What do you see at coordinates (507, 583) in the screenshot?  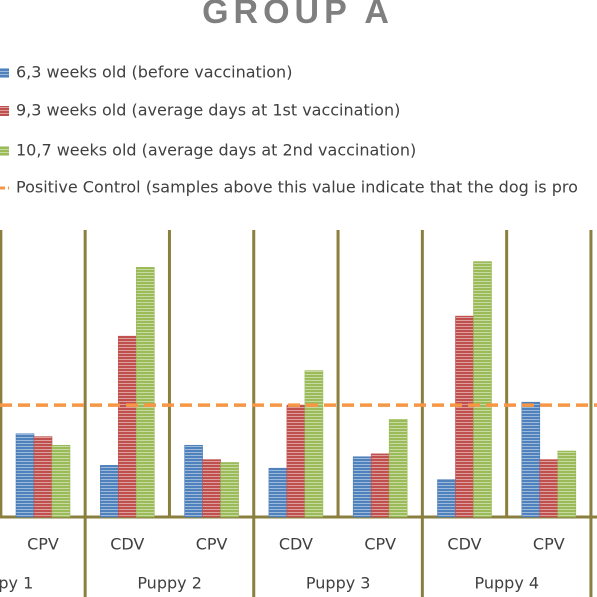 I see `group-label: Puppy 4` at bounding box center [507, 583].